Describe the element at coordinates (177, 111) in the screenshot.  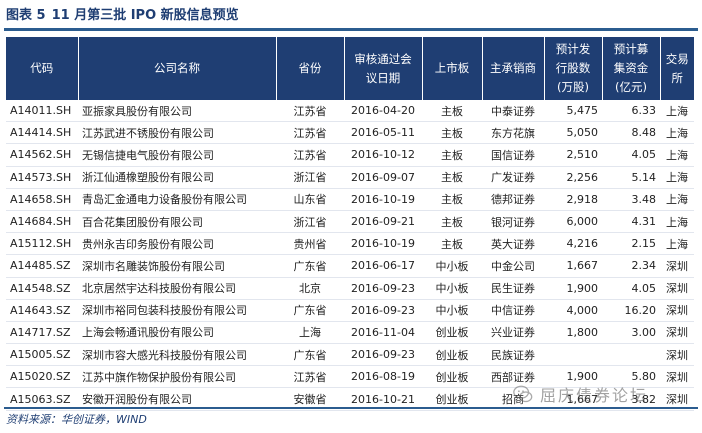
I see `cell-name: 亚振家具股份有限公司` at that location.